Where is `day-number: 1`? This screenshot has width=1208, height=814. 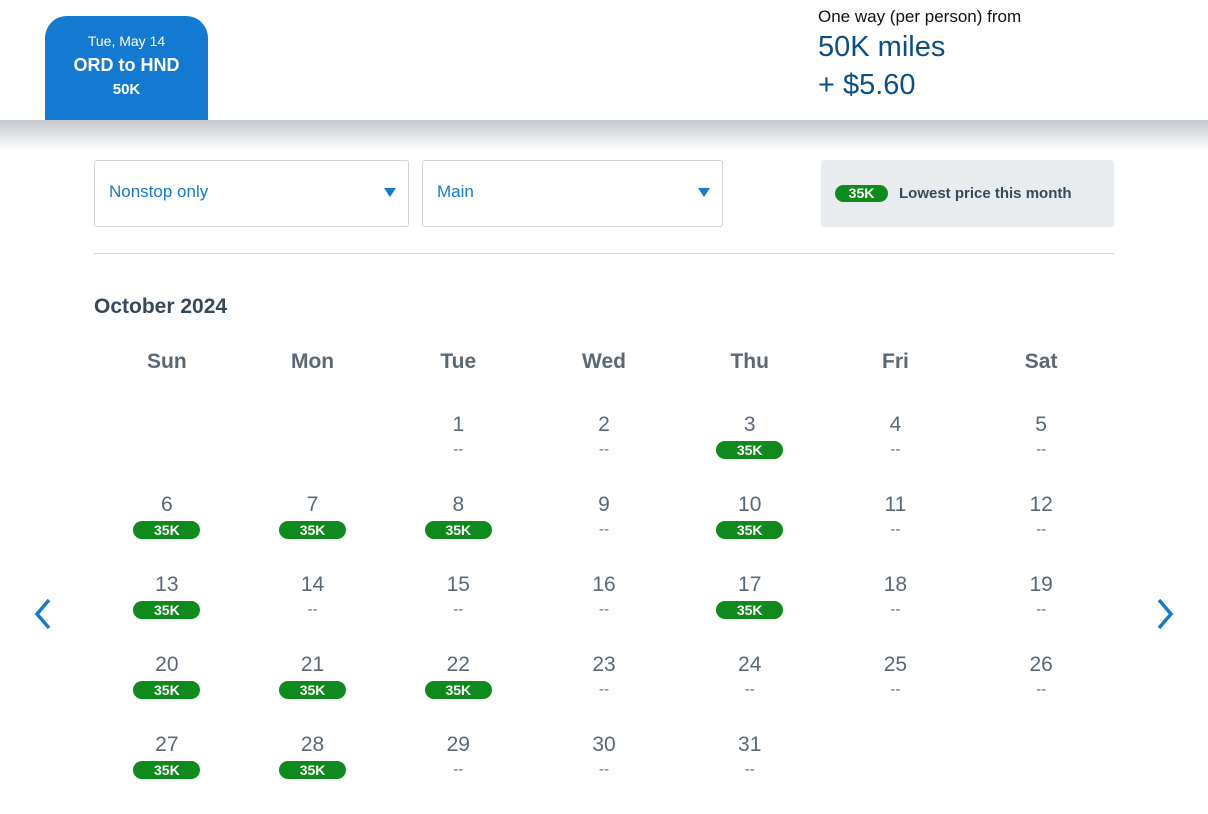 day-number: 1 is located at coordinates (458, 424).